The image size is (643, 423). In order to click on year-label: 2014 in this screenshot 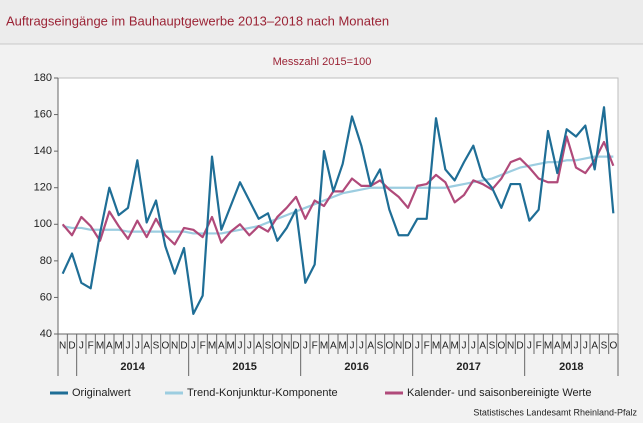, I will do `click(132, 367)`.